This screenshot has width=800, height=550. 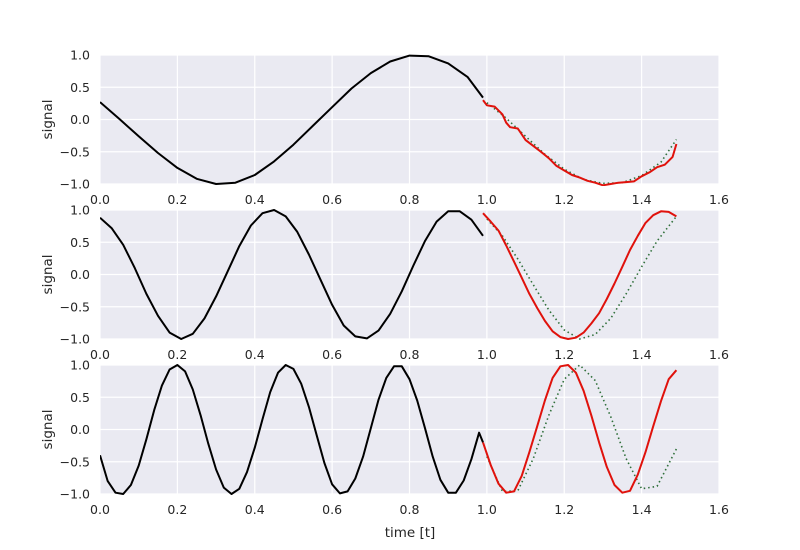 I want to click on x-axis-title: time [t], so click(x=410, y=533).